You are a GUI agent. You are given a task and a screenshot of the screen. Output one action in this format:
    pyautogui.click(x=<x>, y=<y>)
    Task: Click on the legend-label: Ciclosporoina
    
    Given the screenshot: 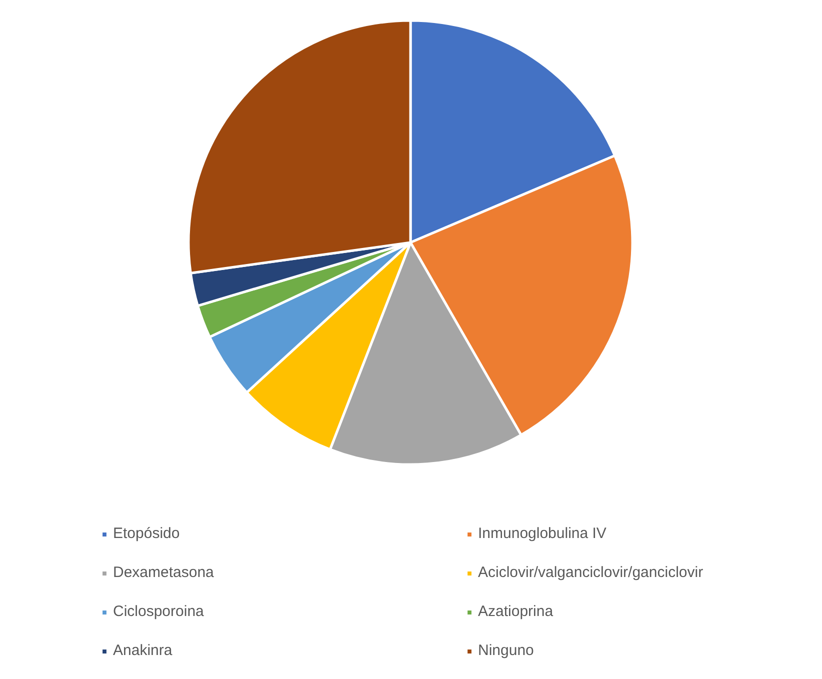 What is the action you would take?
    pyautogui.click(x=159, y=611)
    